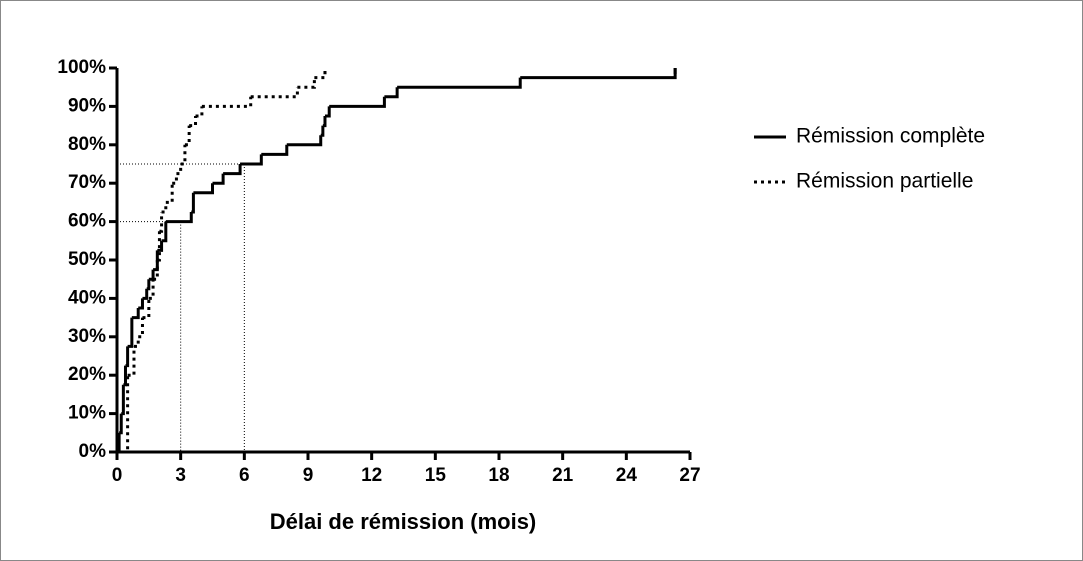 This screenshot has width=1083, height=561. Describe the element at coordinates (81, 67) in the screenshot. I see `y-tick-label: 100%` at that location.